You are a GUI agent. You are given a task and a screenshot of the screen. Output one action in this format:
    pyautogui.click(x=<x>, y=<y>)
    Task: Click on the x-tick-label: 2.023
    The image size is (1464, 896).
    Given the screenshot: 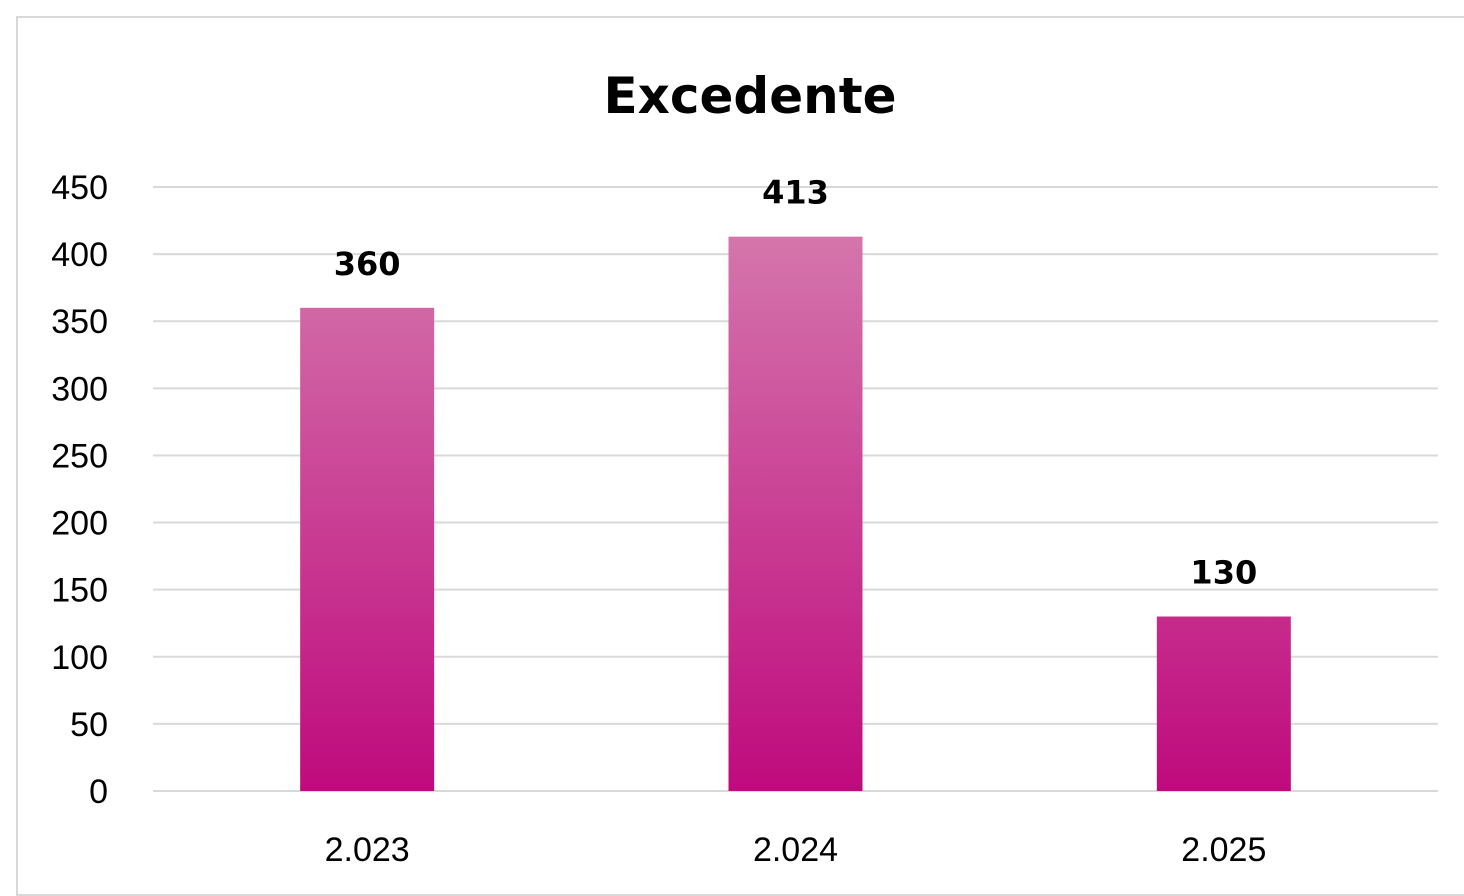 What is the action you would take?
    pyautogui.click(x=367, y=850)
    